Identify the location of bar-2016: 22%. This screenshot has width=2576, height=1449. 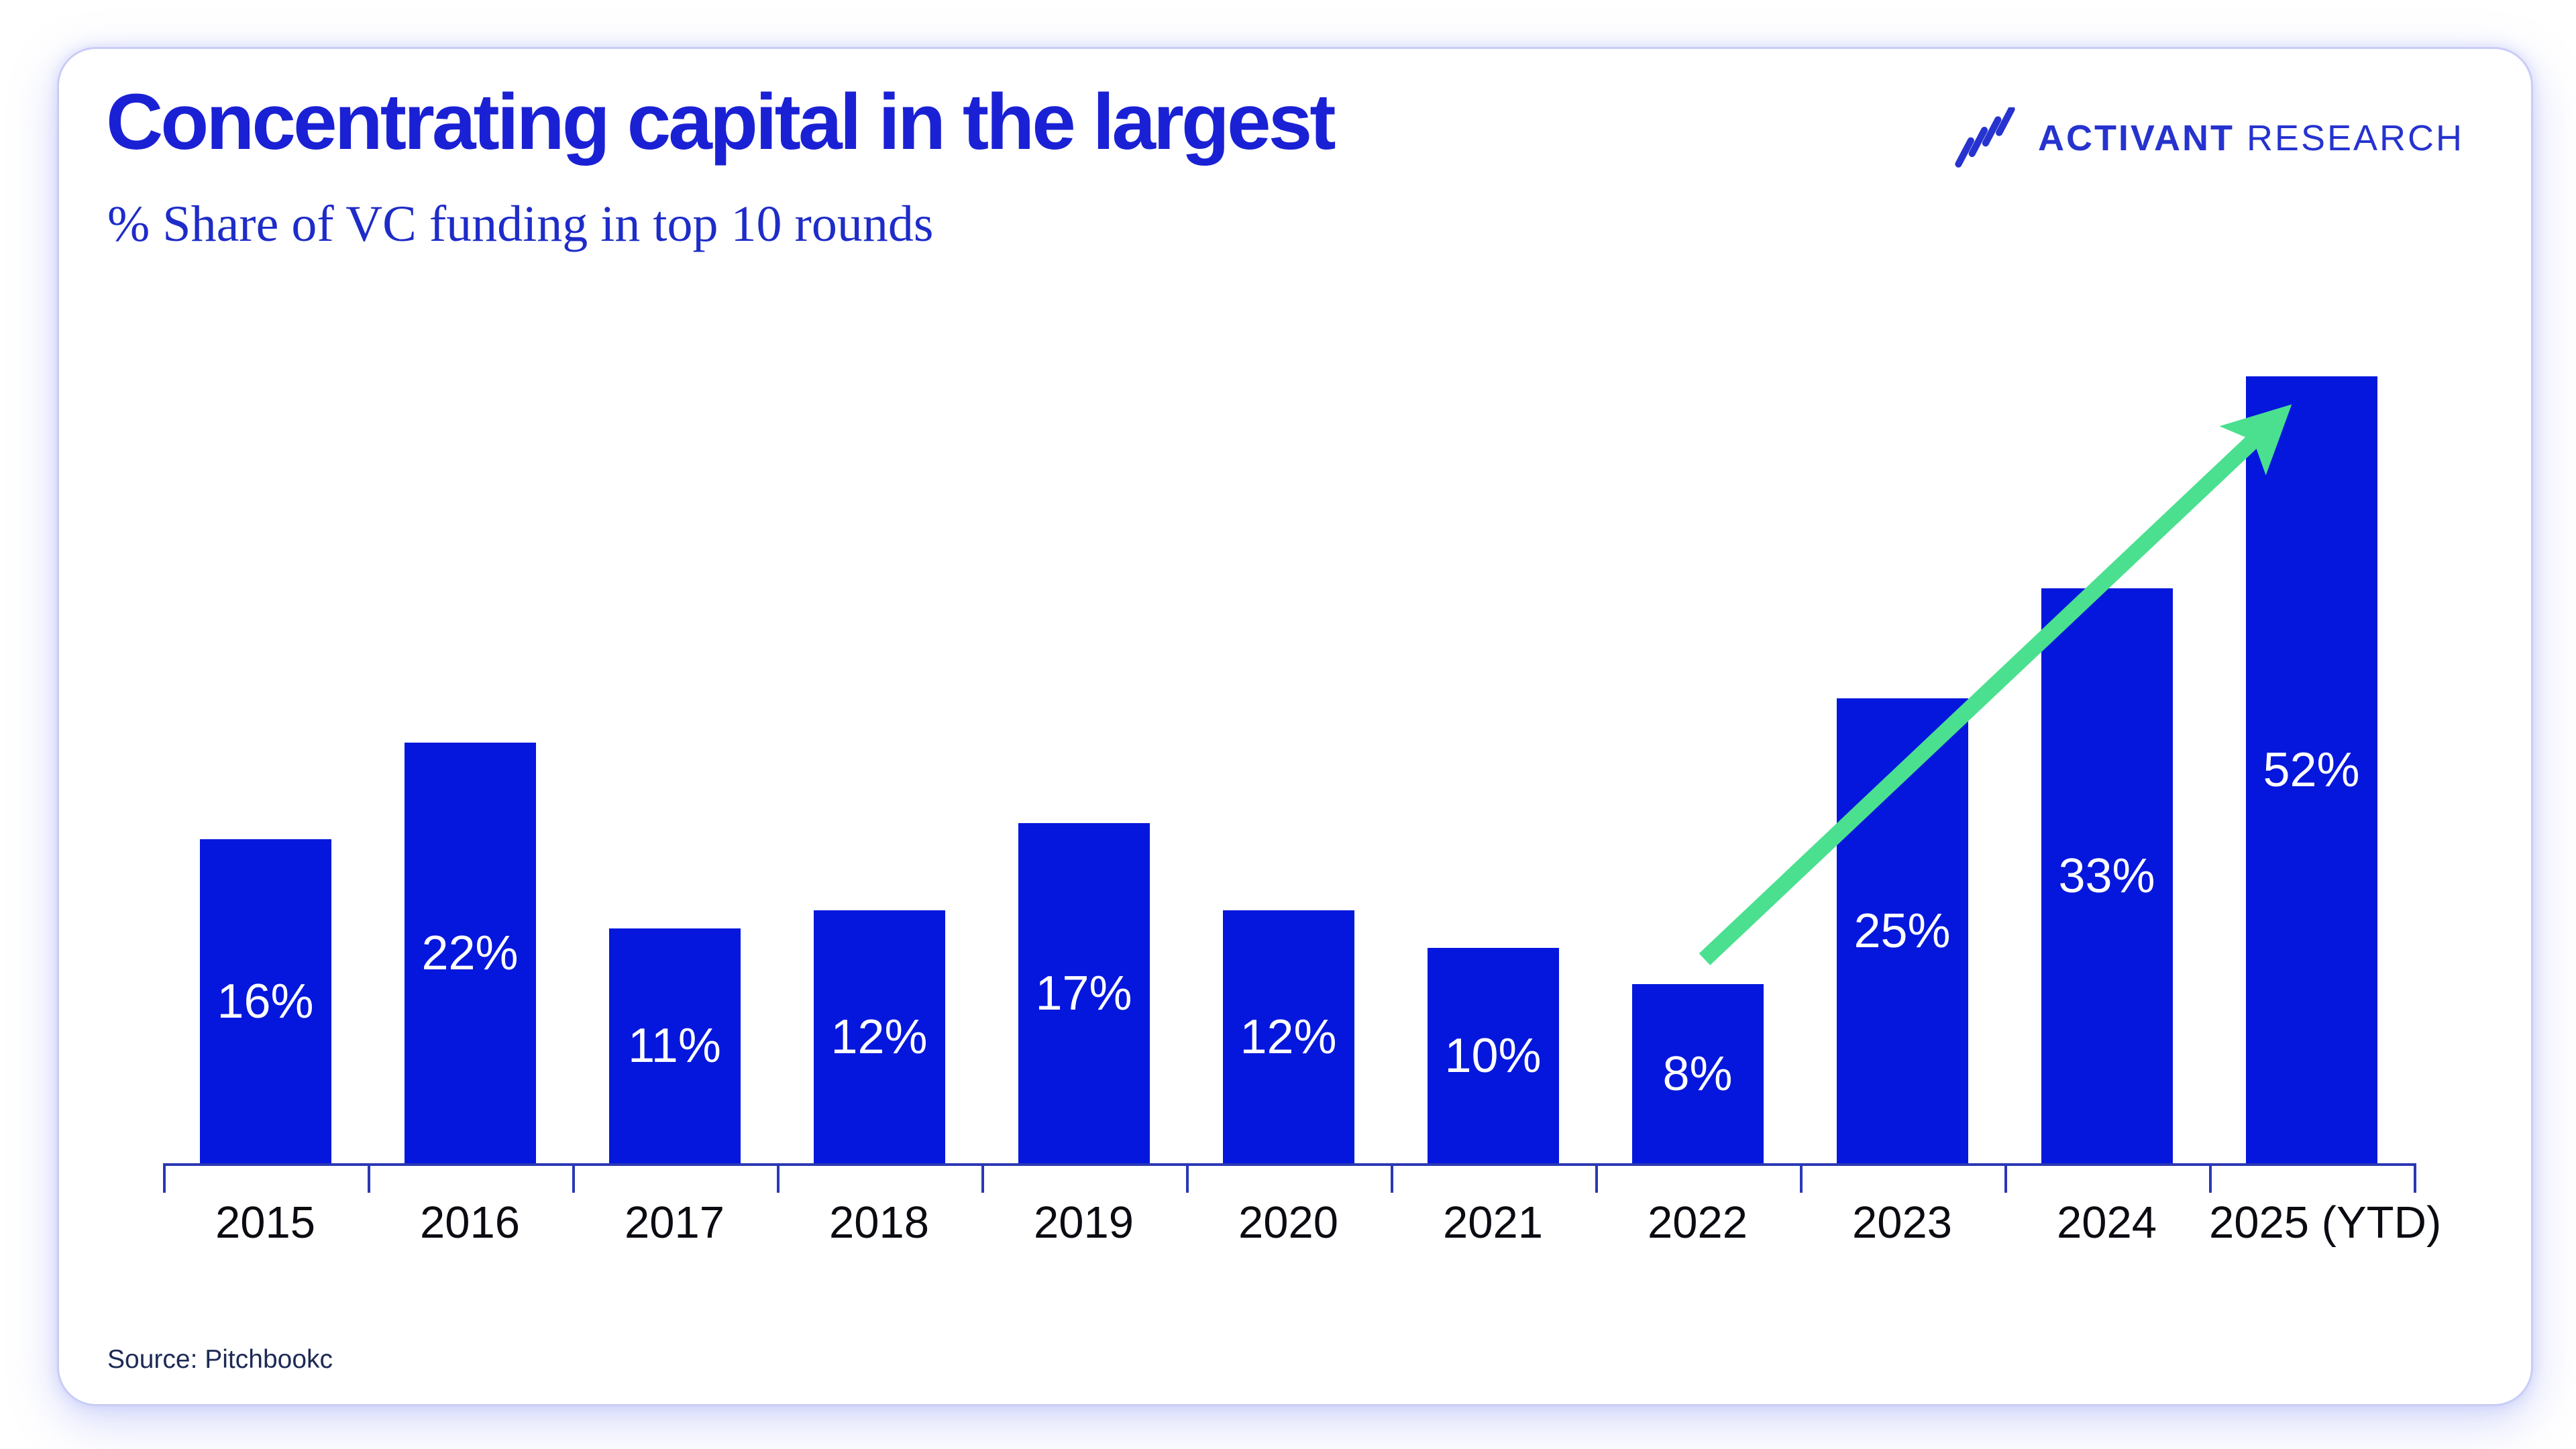
(470, 953).